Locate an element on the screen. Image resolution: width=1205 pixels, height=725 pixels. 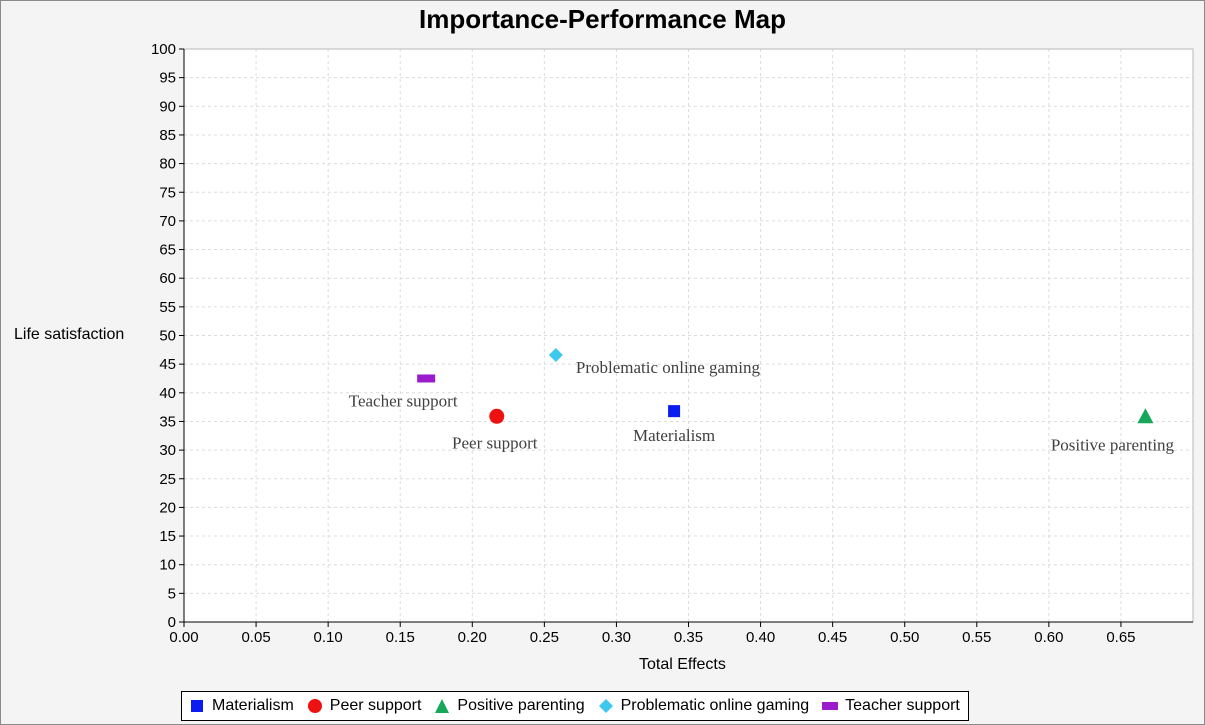
x-tick-label: 0.15 is located at coordinates (400, 637).